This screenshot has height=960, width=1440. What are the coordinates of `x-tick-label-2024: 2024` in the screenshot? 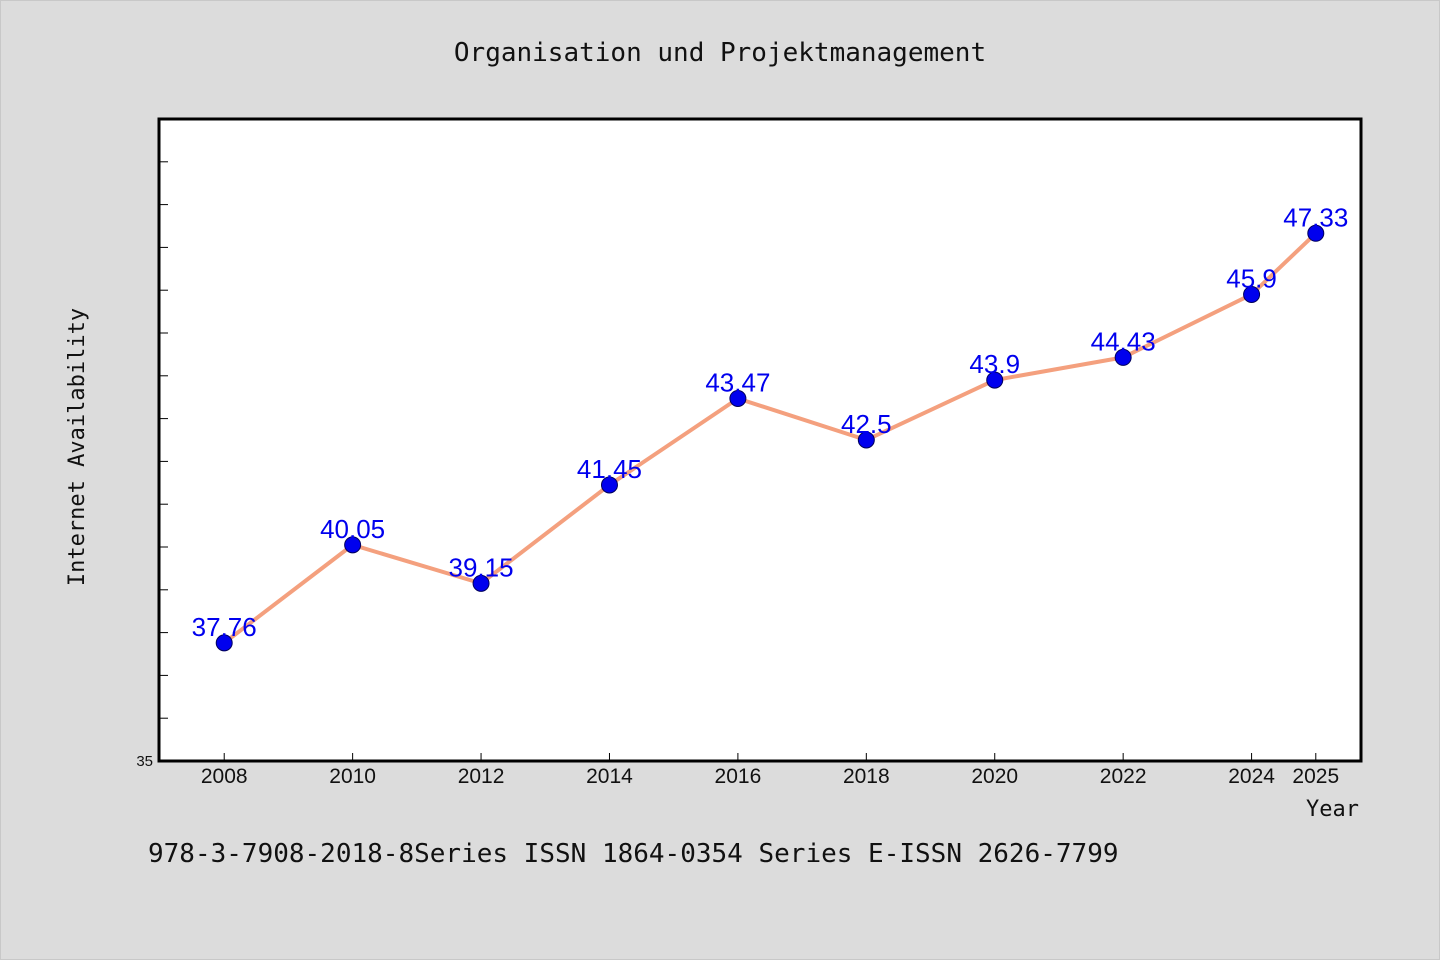 It's located at (1251, 776).